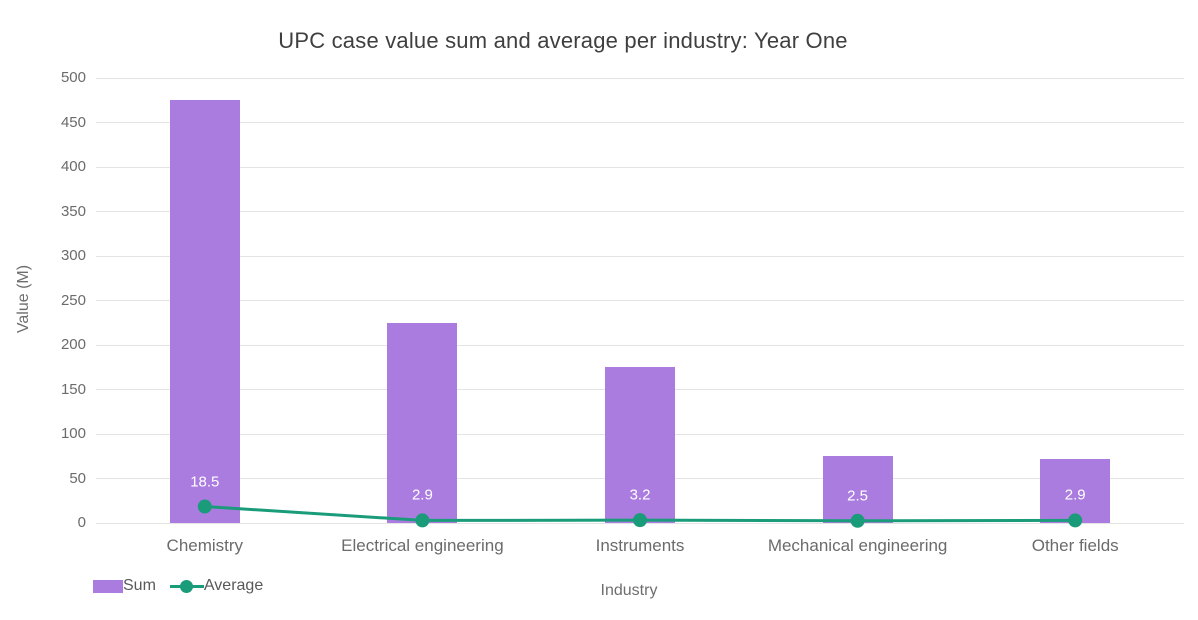 This screenshot has height=620, width=1198. What do you see at coordinates (233, 585) in the screenshot?
I see `legend-label: Average` at bounding box center [233, 585].